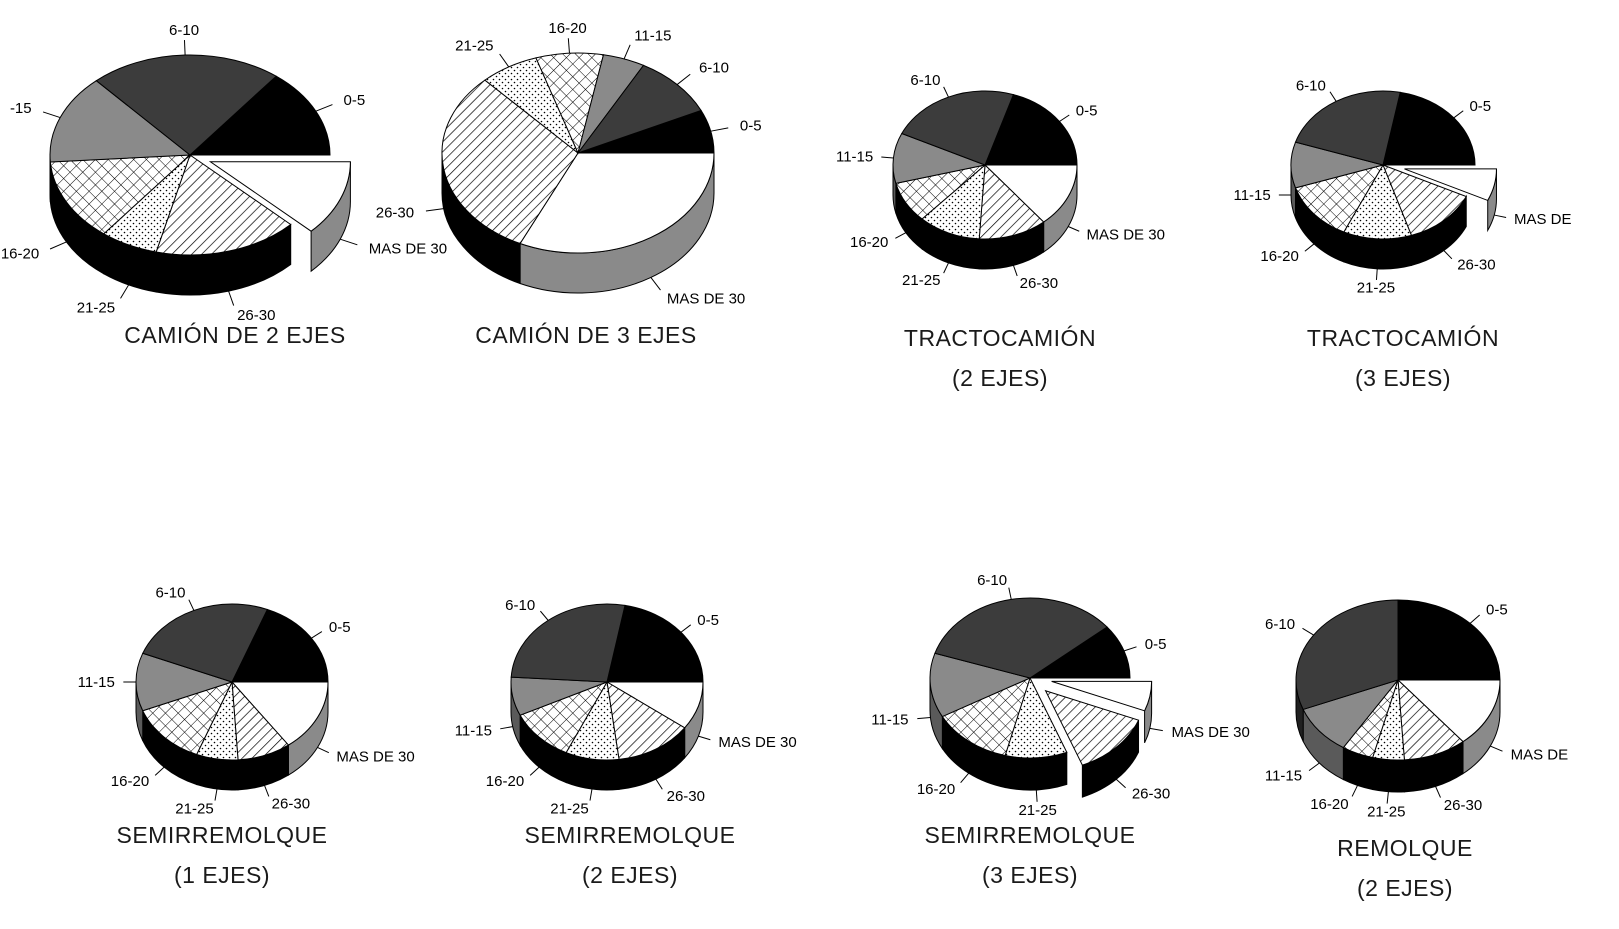 The width and height of the screenshot is (1619, 929). Describe the element at coordinates (1000, 358) in the screenshot. I see `chart-title: TRACTOCAMIÓN (2 EJES)` at that location.